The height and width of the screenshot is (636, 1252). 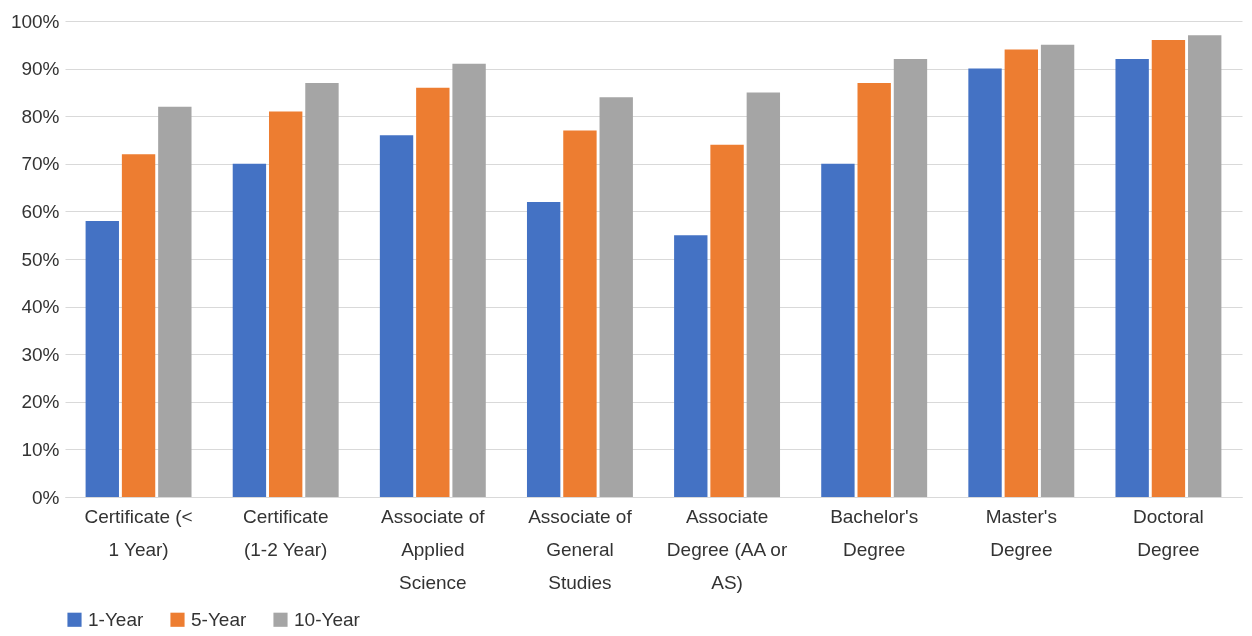 What do you see at coordinates (327, 619) in the screenshot?
I see `legend-label: 10-Year` at bounding box center [327, 619].